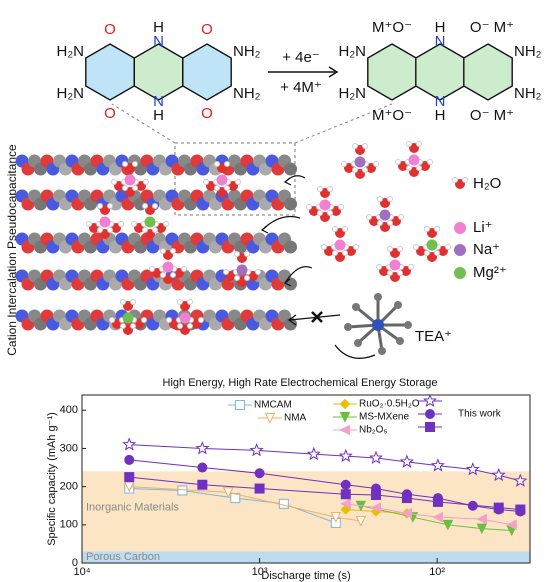 The width and height of the screenshot is (554, 582). Describe the element at coordinates (373, 430) in the screenshot. I see `legend-label: Nb₂O₅` at that location.